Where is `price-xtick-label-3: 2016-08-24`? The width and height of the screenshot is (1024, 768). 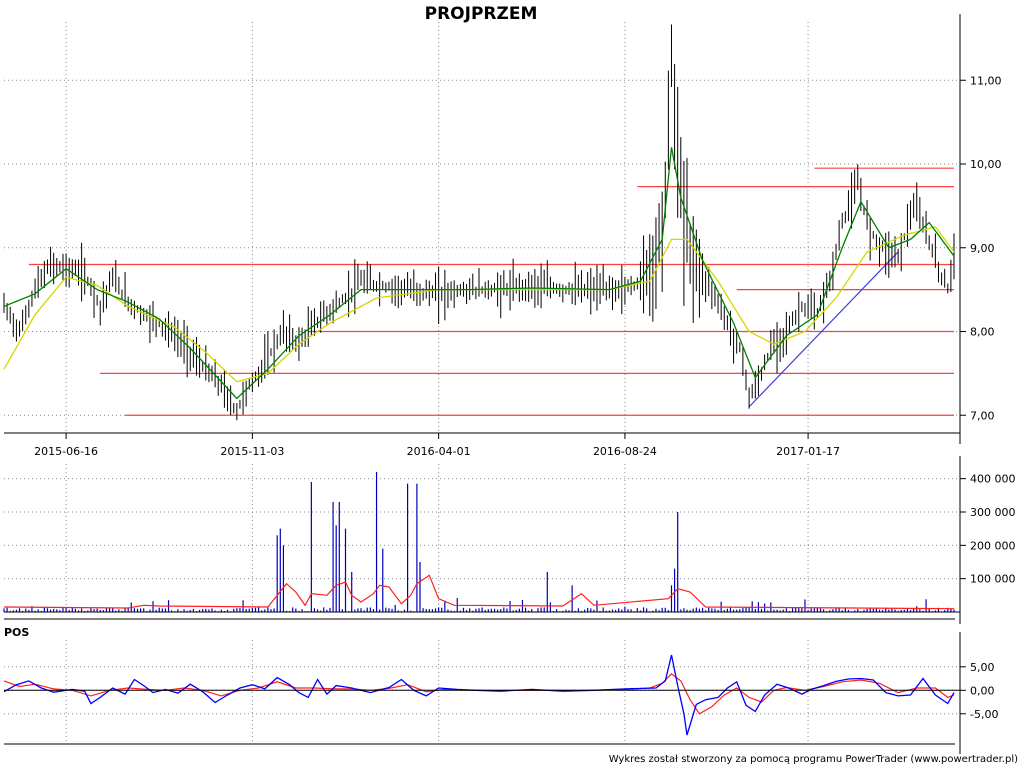 price-xtick-label-3: 2016-08-24 is located at coordinates (625, 451).